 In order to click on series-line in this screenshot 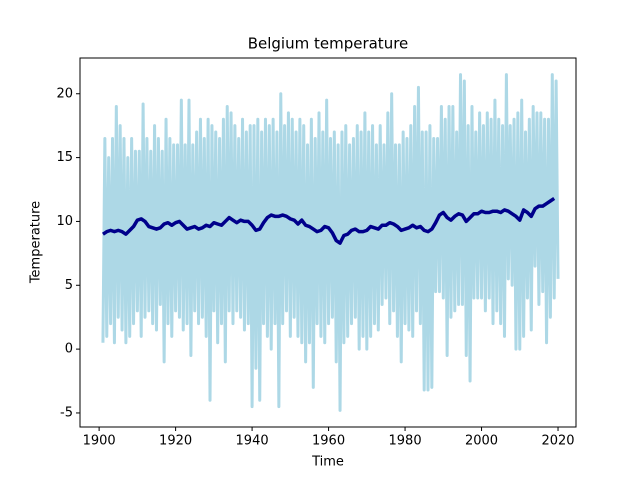, I will do `click(328, 220)`.